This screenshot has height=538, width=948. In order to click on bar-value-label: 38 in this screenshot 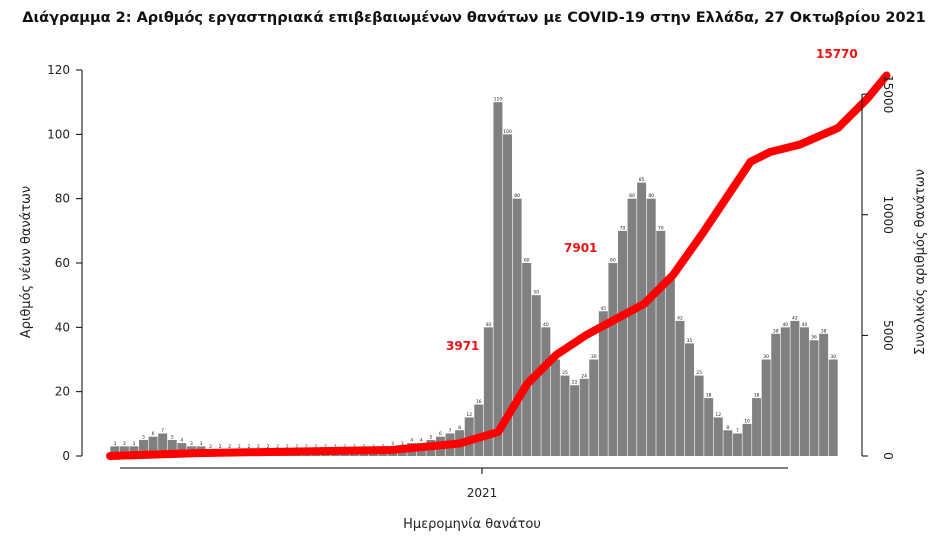, I will do `click(776, 331)`.